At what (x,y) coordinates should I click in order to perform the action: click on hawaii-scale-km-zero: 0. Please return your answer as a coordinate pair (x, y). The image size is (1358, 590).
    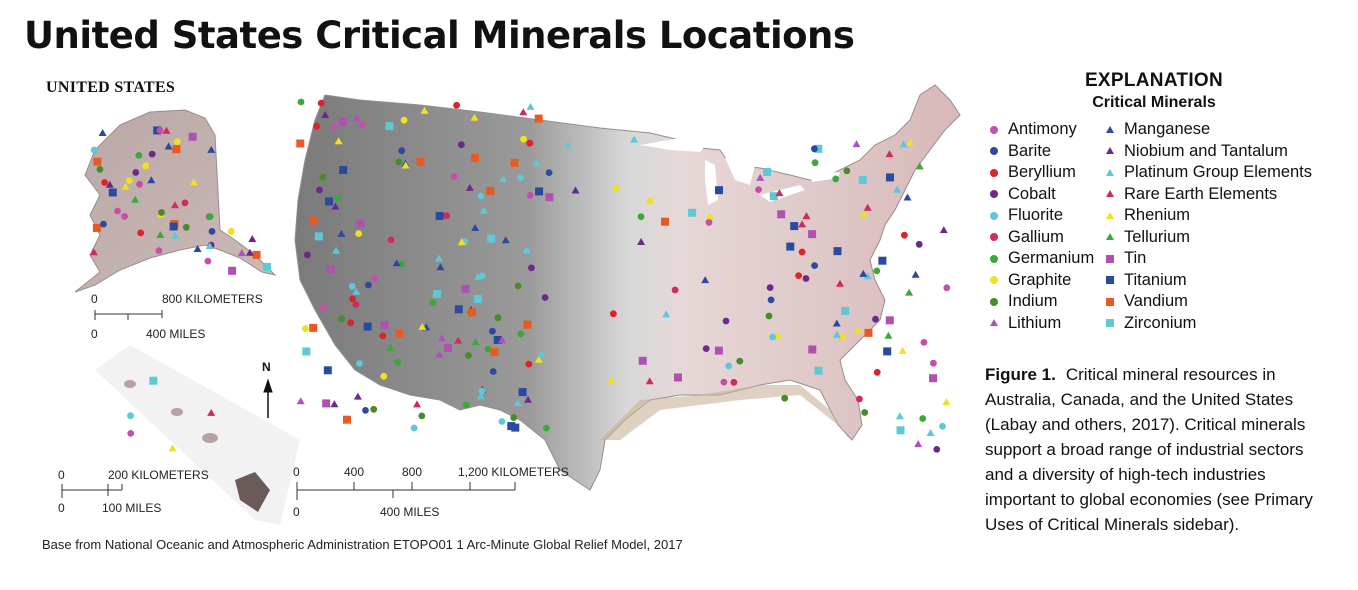
    Looking at the image, I should click on (61, 475).